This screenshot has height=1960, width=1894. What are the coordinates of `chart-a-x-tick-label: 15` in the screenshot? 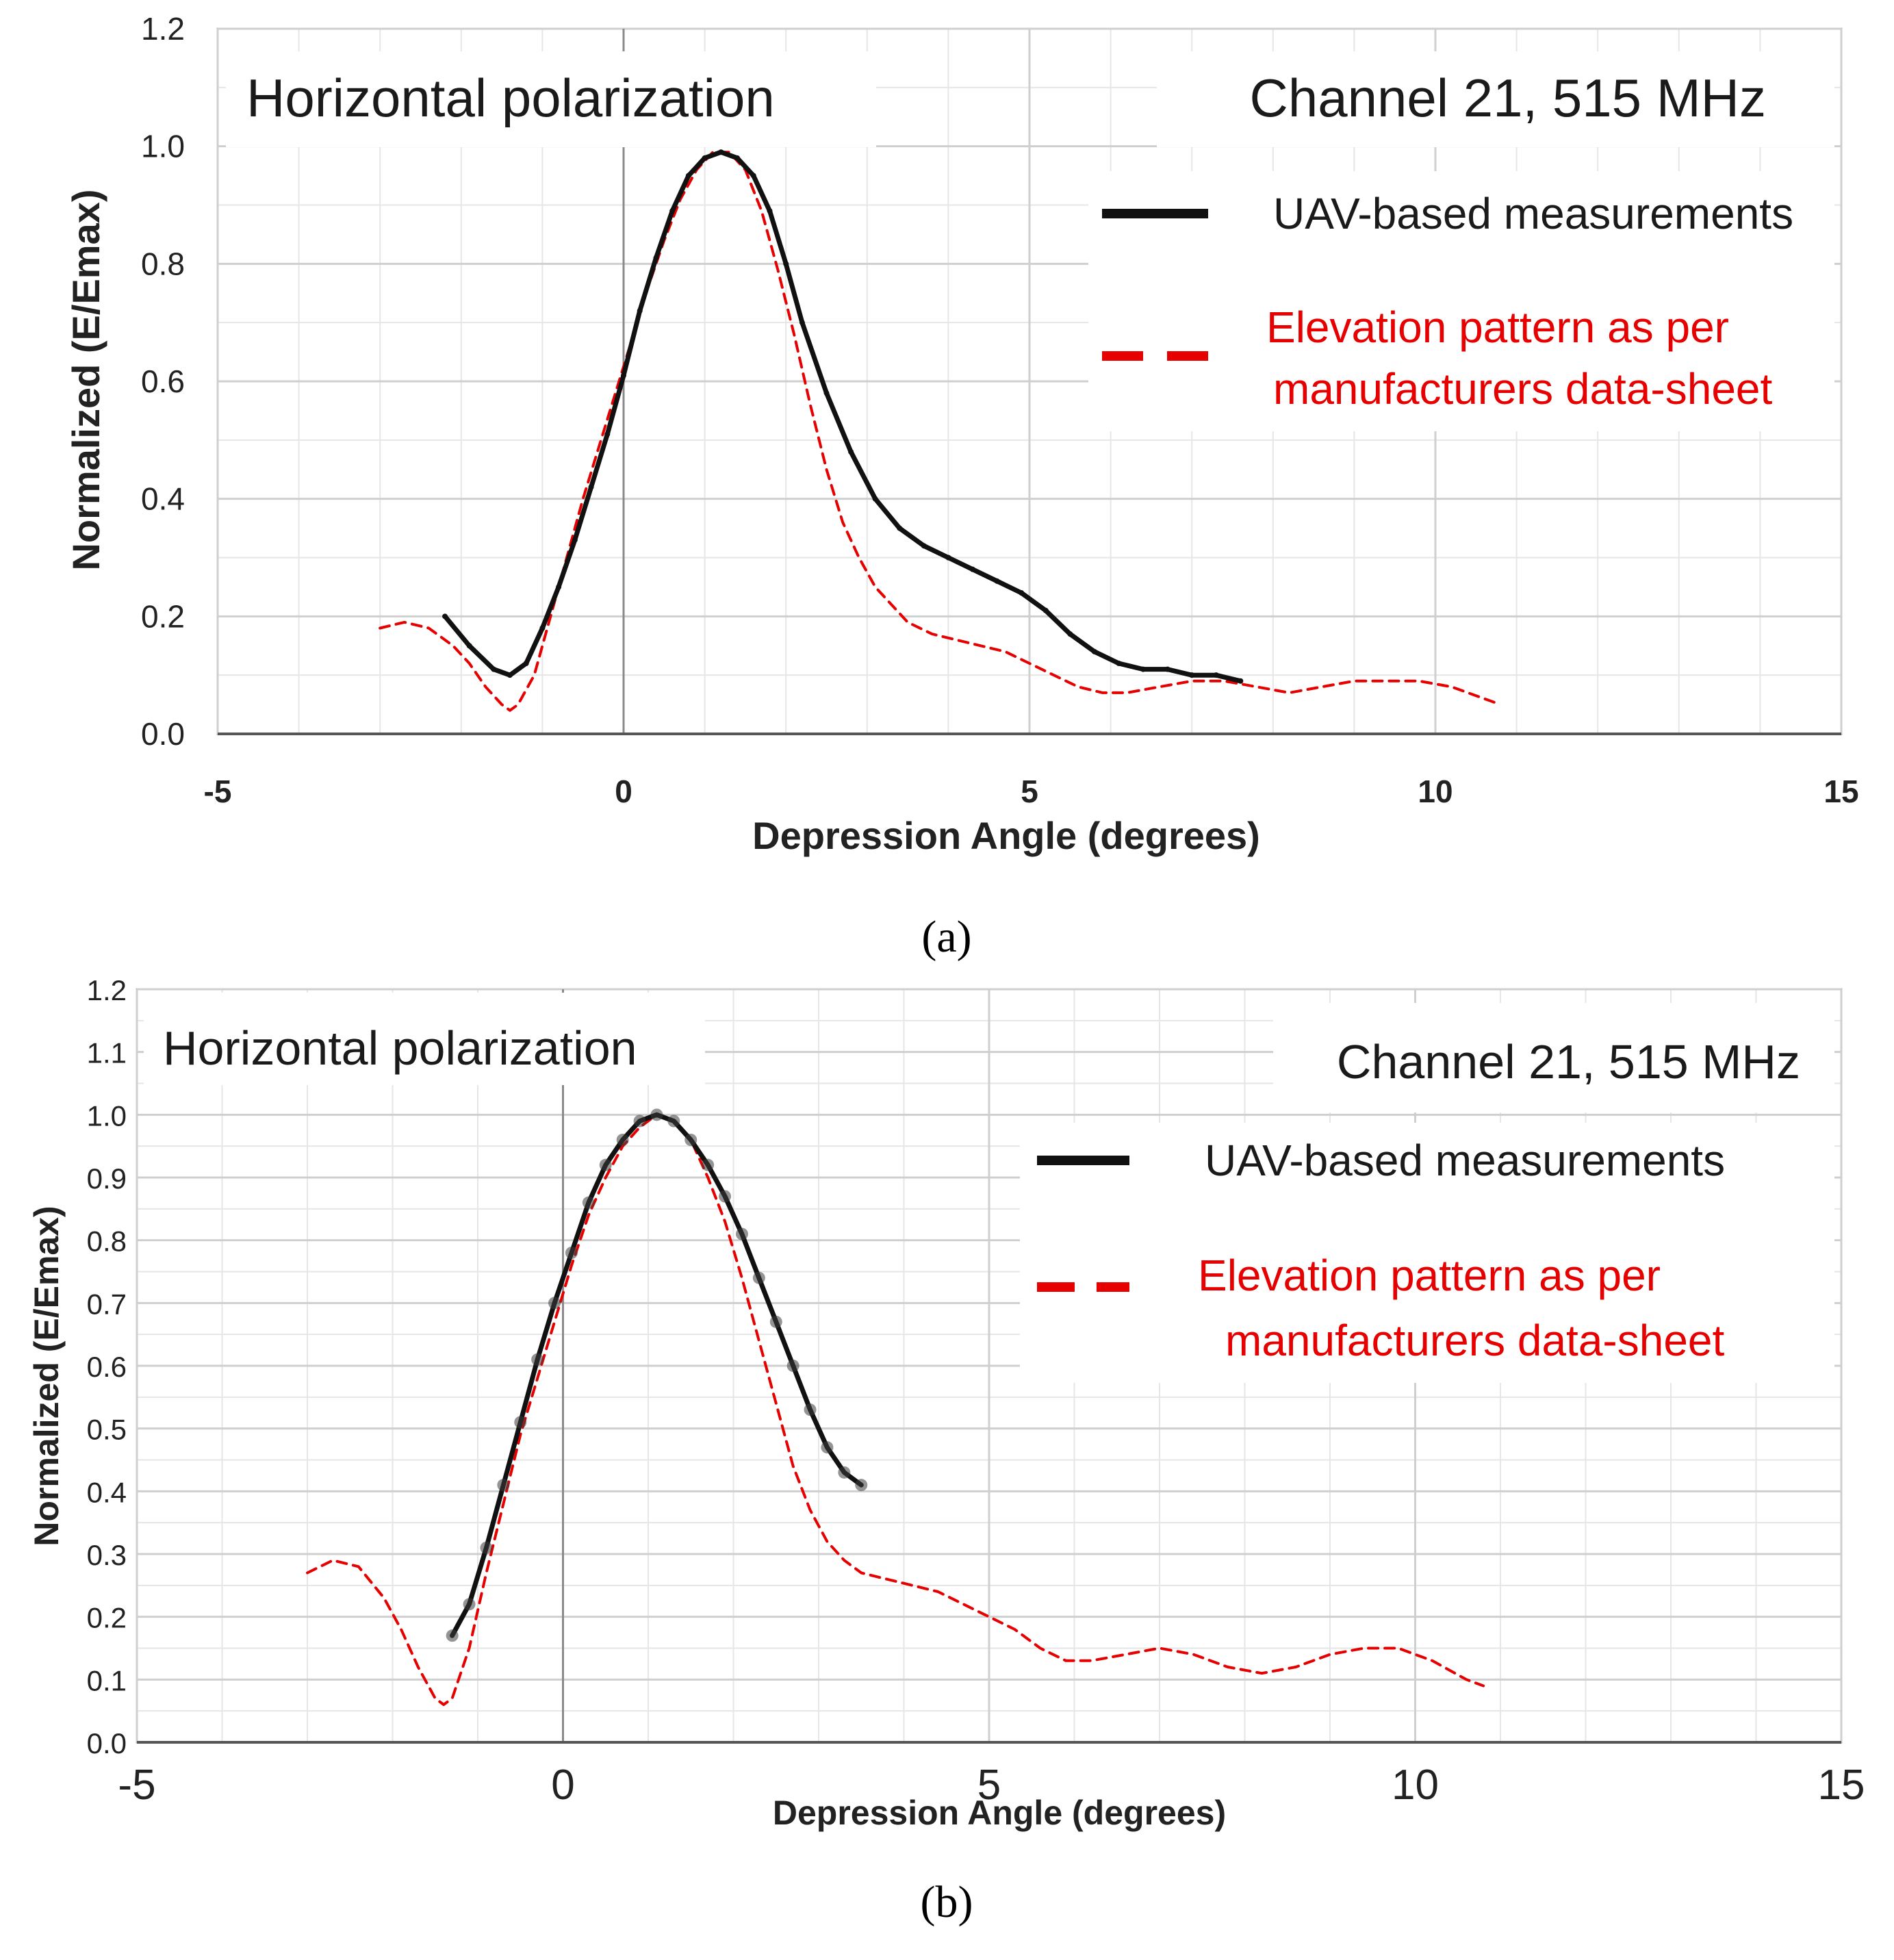 It's located at (1840, 792).